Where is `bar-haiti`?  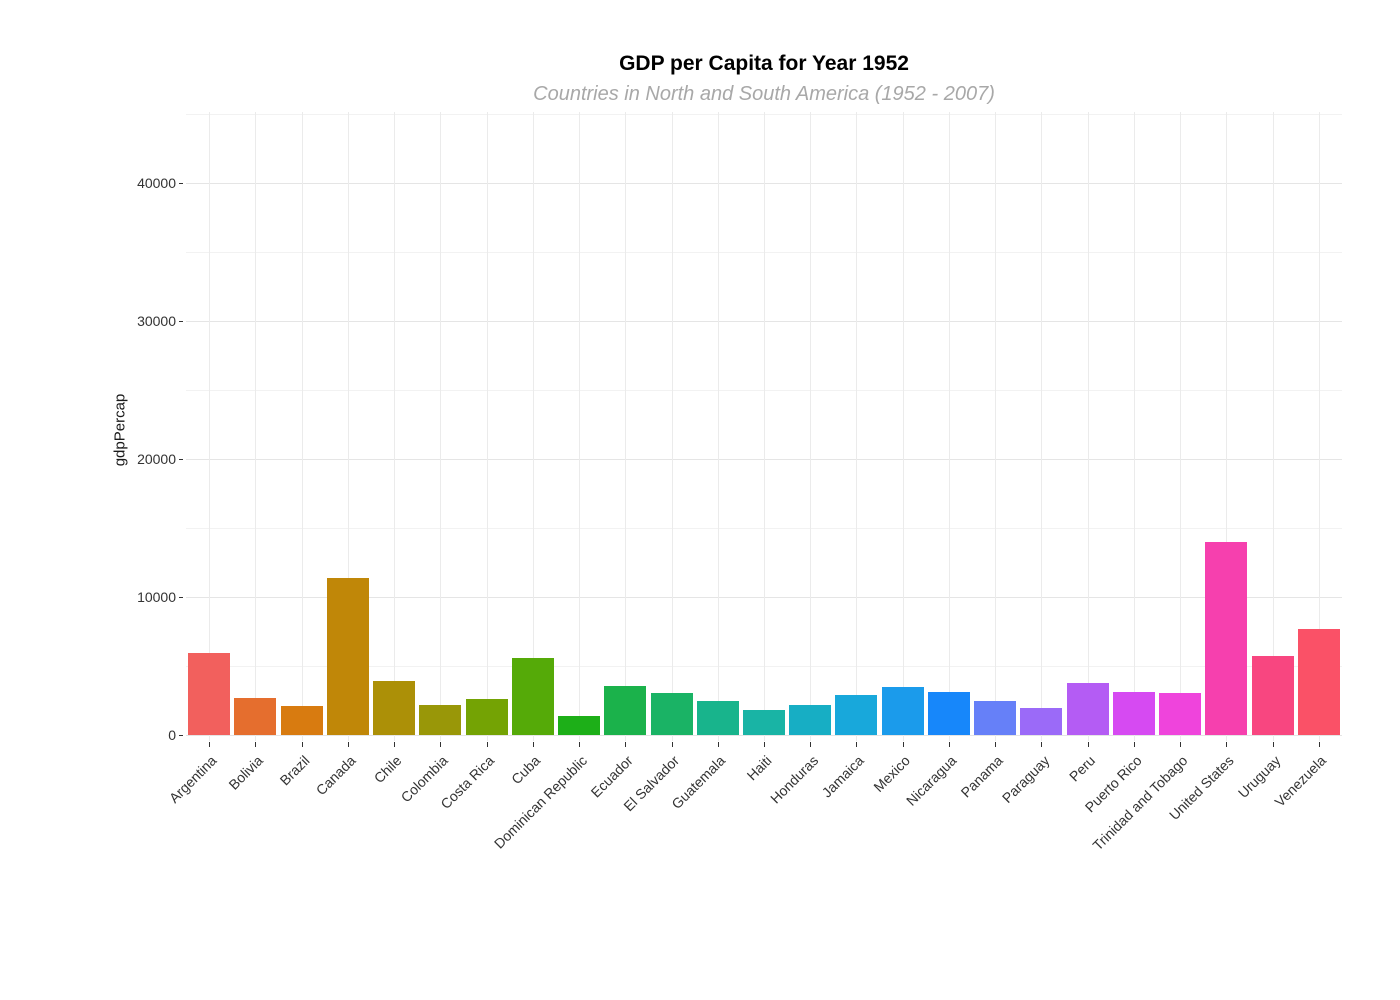 bar-haiti is located at coordinates (764, 722).